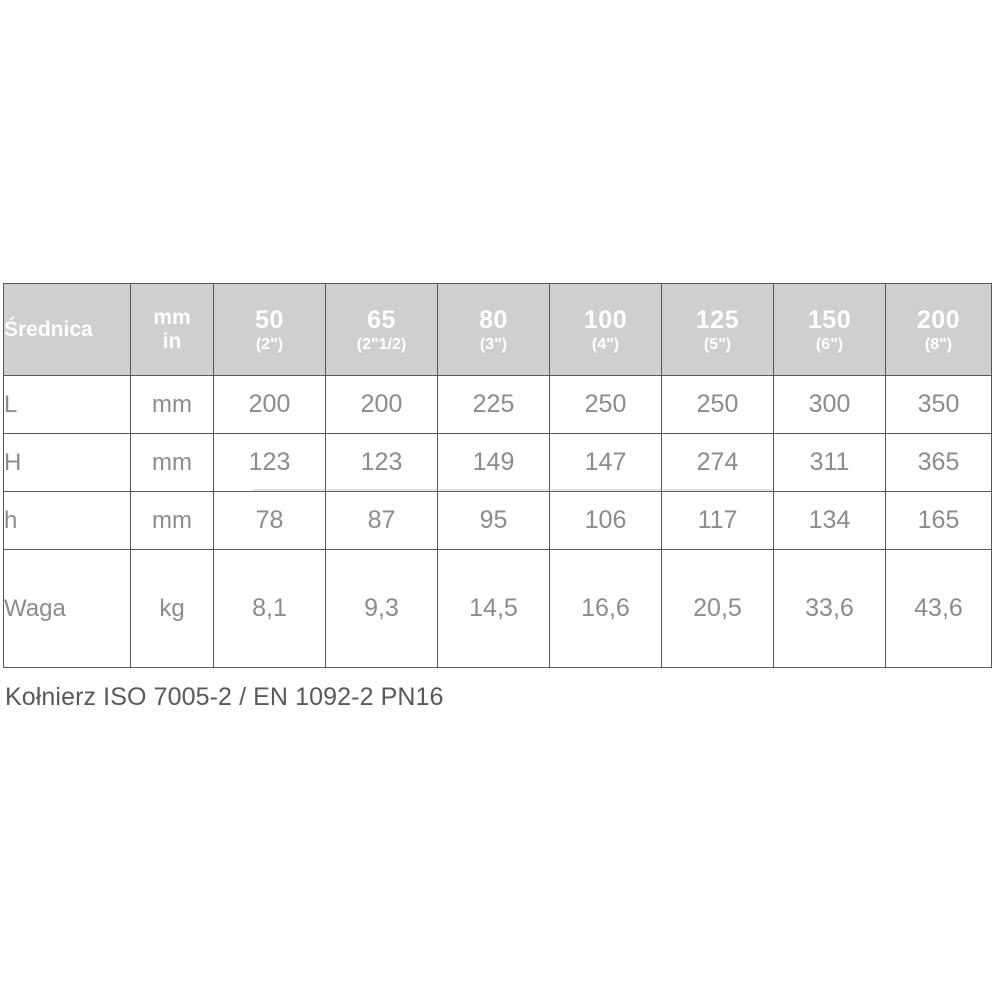 This screenshot has height=1000, width=1000. I want to click on table-row: Waga kg 8,1 9,3 14,5 16,6 20,5 33,6 43,6, so click(497, 608).